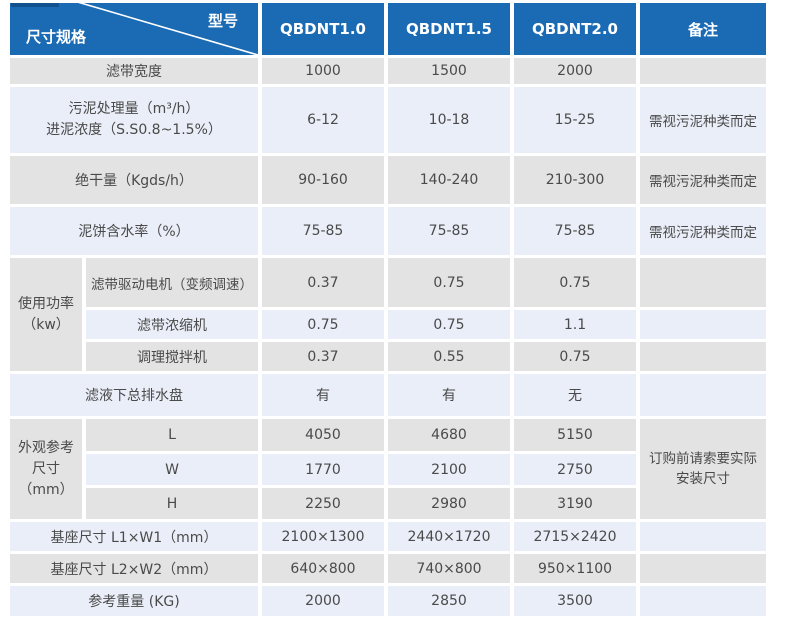 This screenshot has height=619, width=800. I want to click on row-power-mixer: 调理搅拌机 0.37 0.55 0.75, so click(388, 356).